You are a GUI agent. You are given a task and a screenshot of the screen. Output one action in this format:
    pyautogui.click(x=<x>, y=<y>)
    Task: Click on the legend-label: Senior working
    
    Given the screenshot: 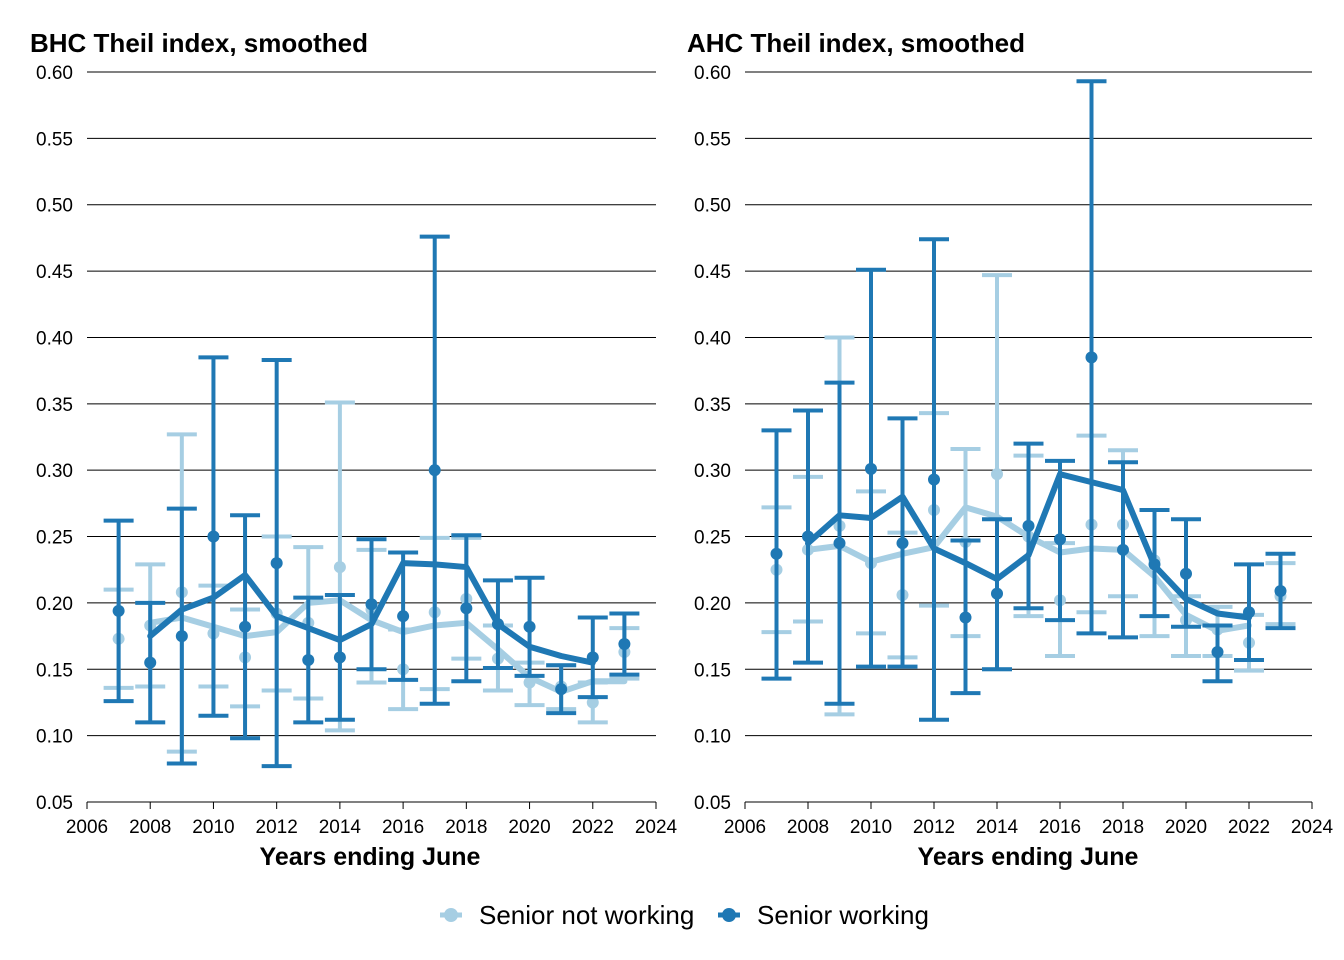 What is the action you would take?
    pyautogui.click(x=843, y=915)
    